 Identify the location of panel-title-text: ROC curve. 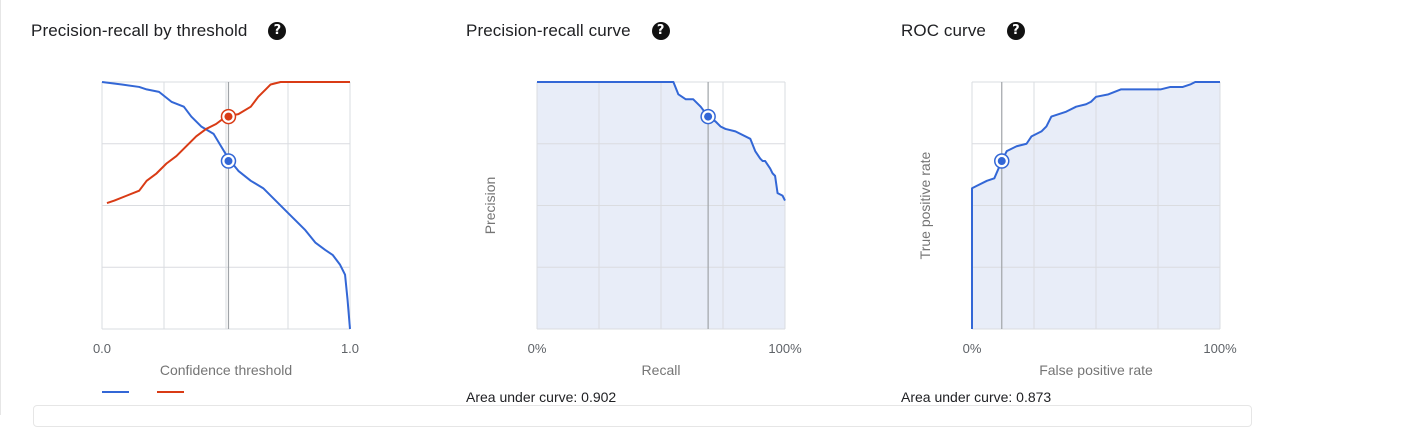
(943, 30).